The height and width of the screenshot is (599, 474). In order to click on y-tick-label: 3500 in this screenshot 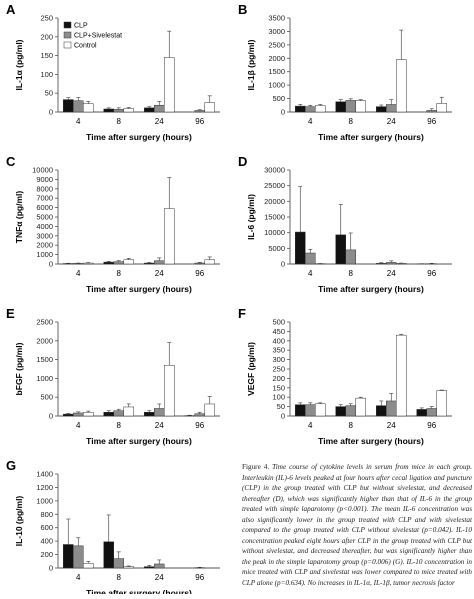, I will do `click(276, 18)`.